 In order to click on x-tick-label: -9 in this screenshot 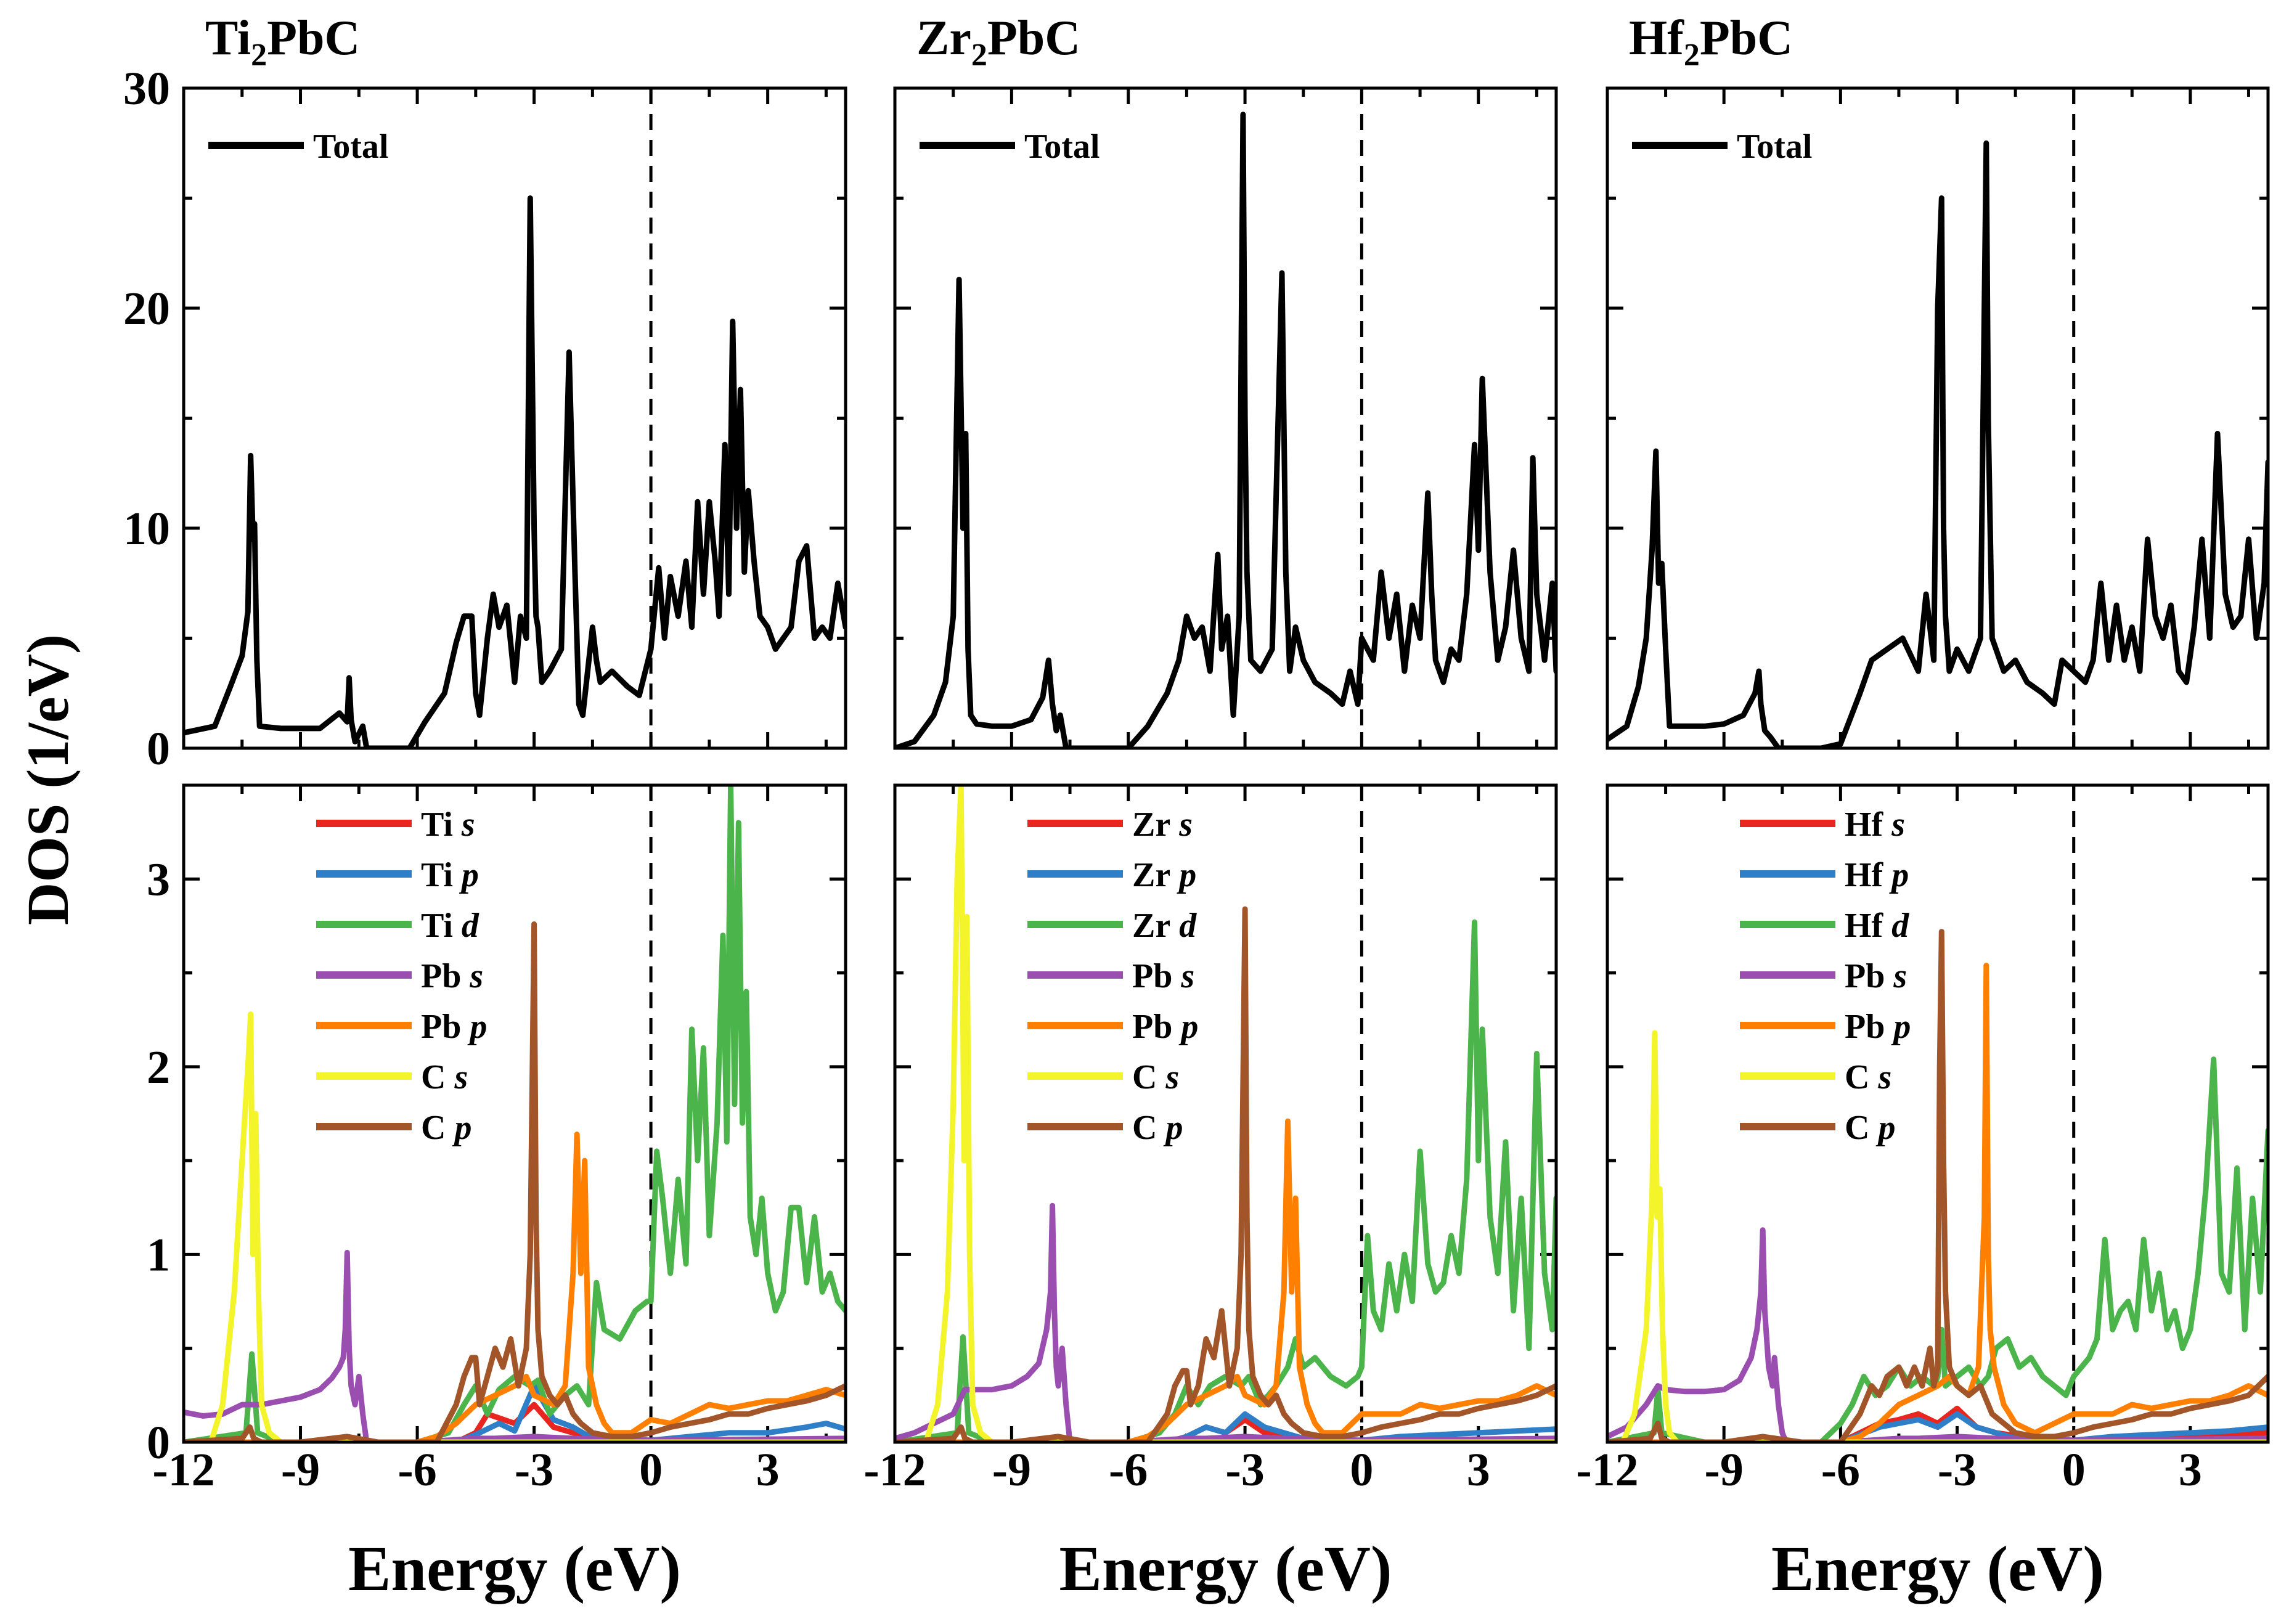, I will do `click(300, 1470)`.